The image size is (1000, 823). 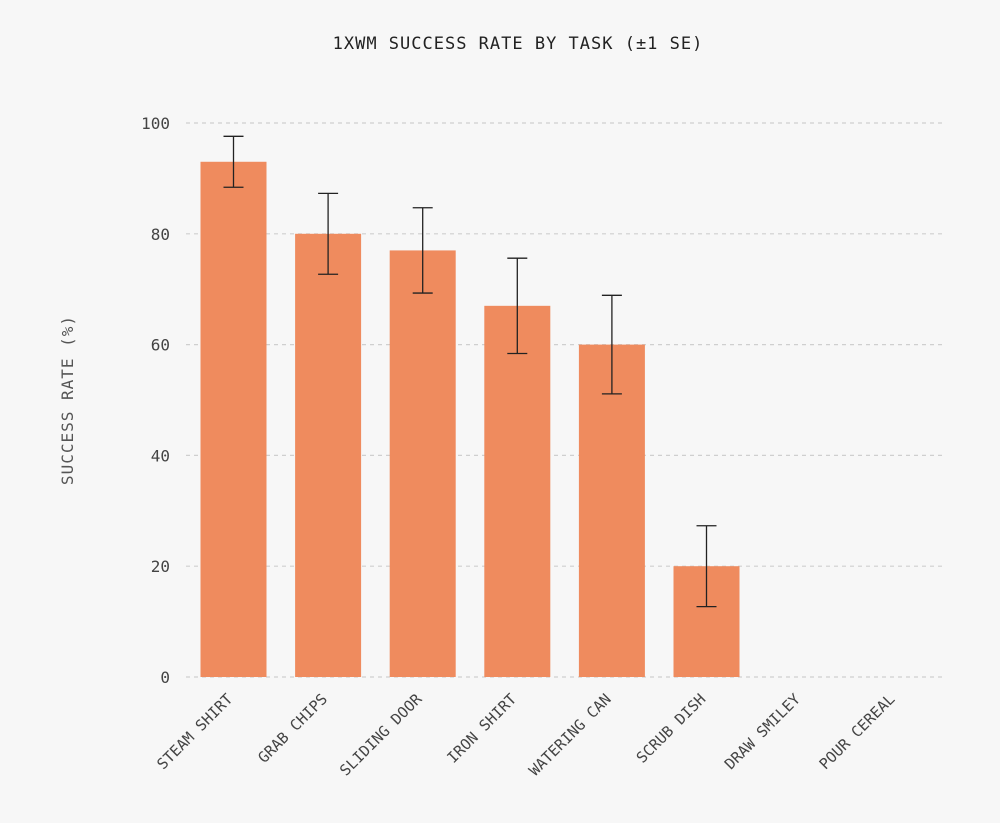 I want to click on y-tick-label: 0, so click(x=165, y=677).